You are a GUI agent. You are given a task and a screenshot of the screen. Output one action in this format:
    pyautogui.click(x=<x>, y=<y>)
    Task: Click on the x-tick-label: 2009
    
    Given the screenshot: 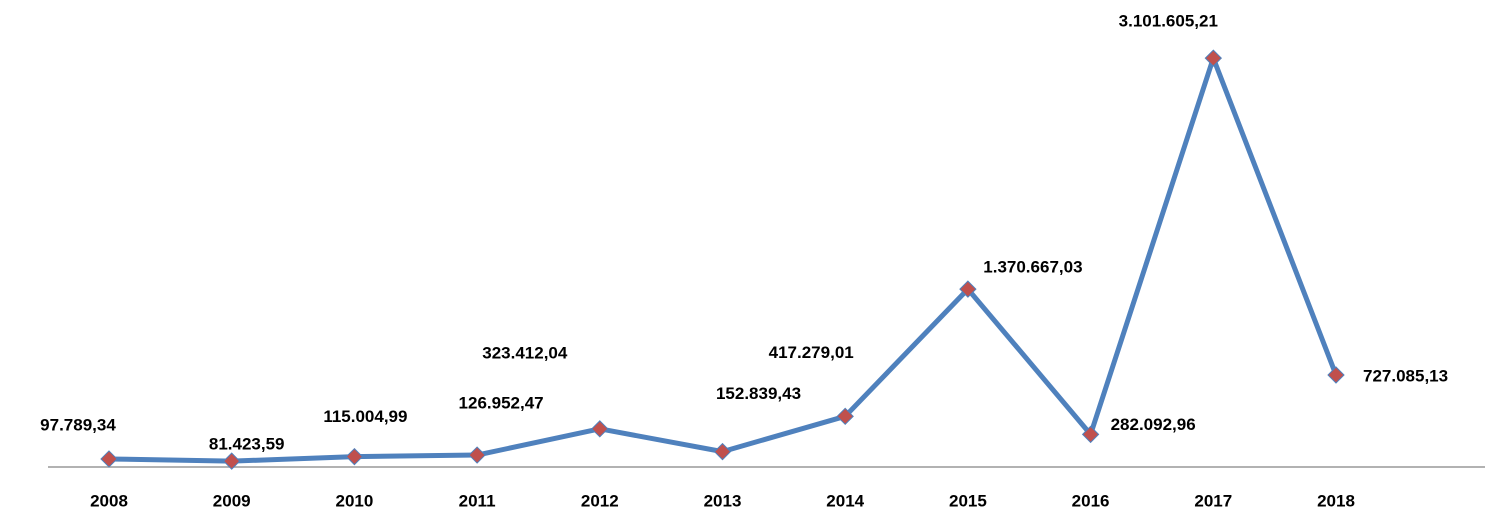 What is the action you would take?
    pyautogui.click(x=232, y=500)
    